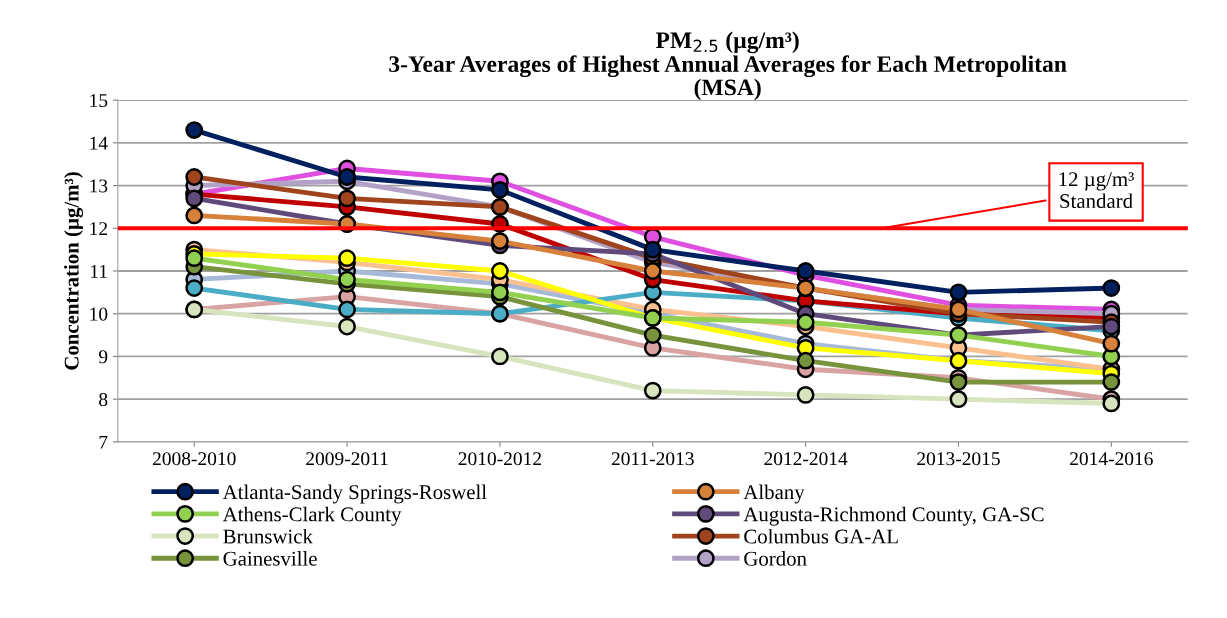  I want to click on legend-label: Albany, so click(774, 494).